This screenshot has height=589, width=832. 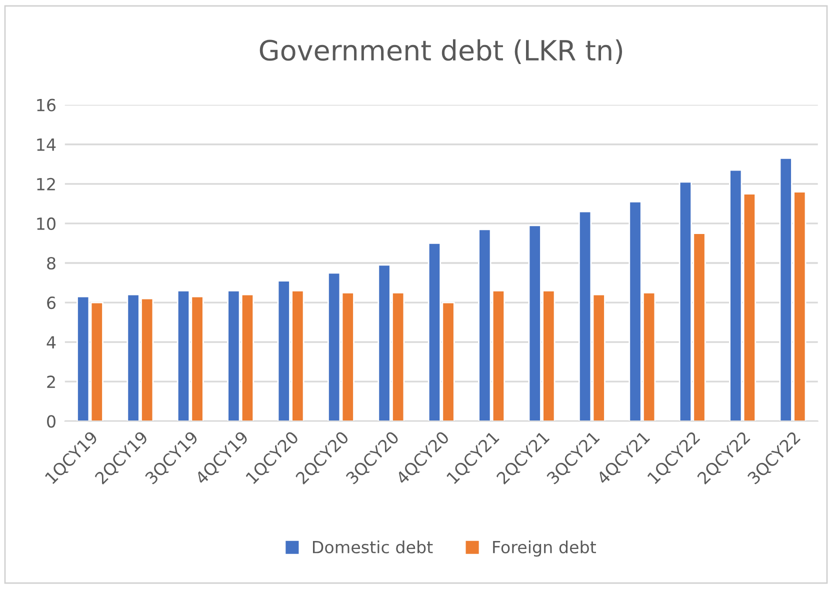 What do you see at coordinates (51, 382) in the screenshot?
I see `y-tick-label: 2` at bounding box center [51, 382].